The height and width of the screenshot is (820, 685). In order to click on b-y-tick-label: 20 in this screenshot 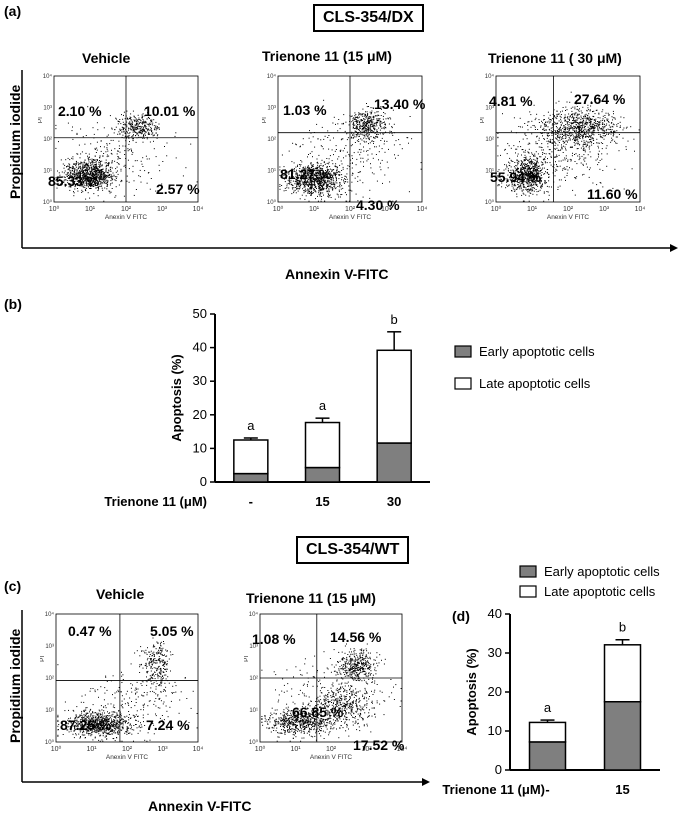, I will do `click(200, 414)`.